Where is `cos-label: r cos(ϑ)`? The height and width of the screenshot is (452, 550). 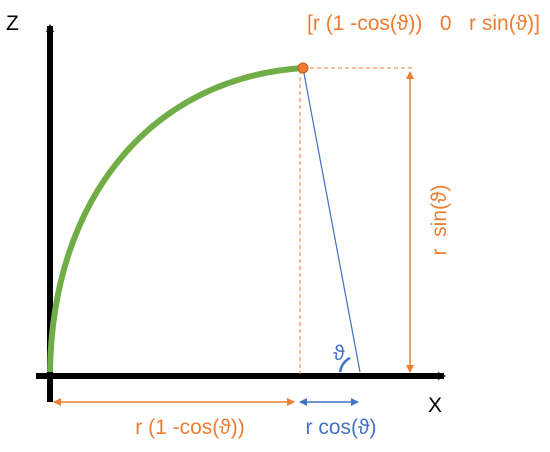
cos-label: r cos(ϑ) is located at coordinates (341, 427).